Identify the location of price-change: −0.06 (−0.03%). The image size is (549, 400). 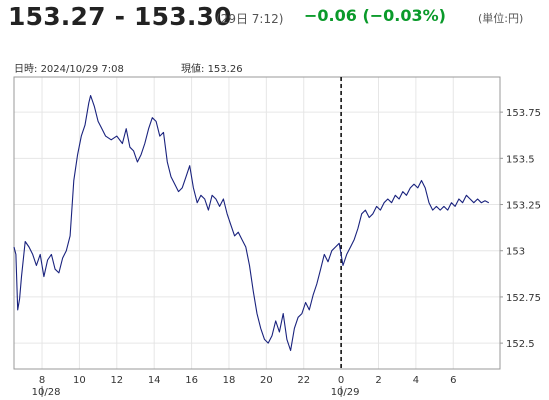
(375, 15).